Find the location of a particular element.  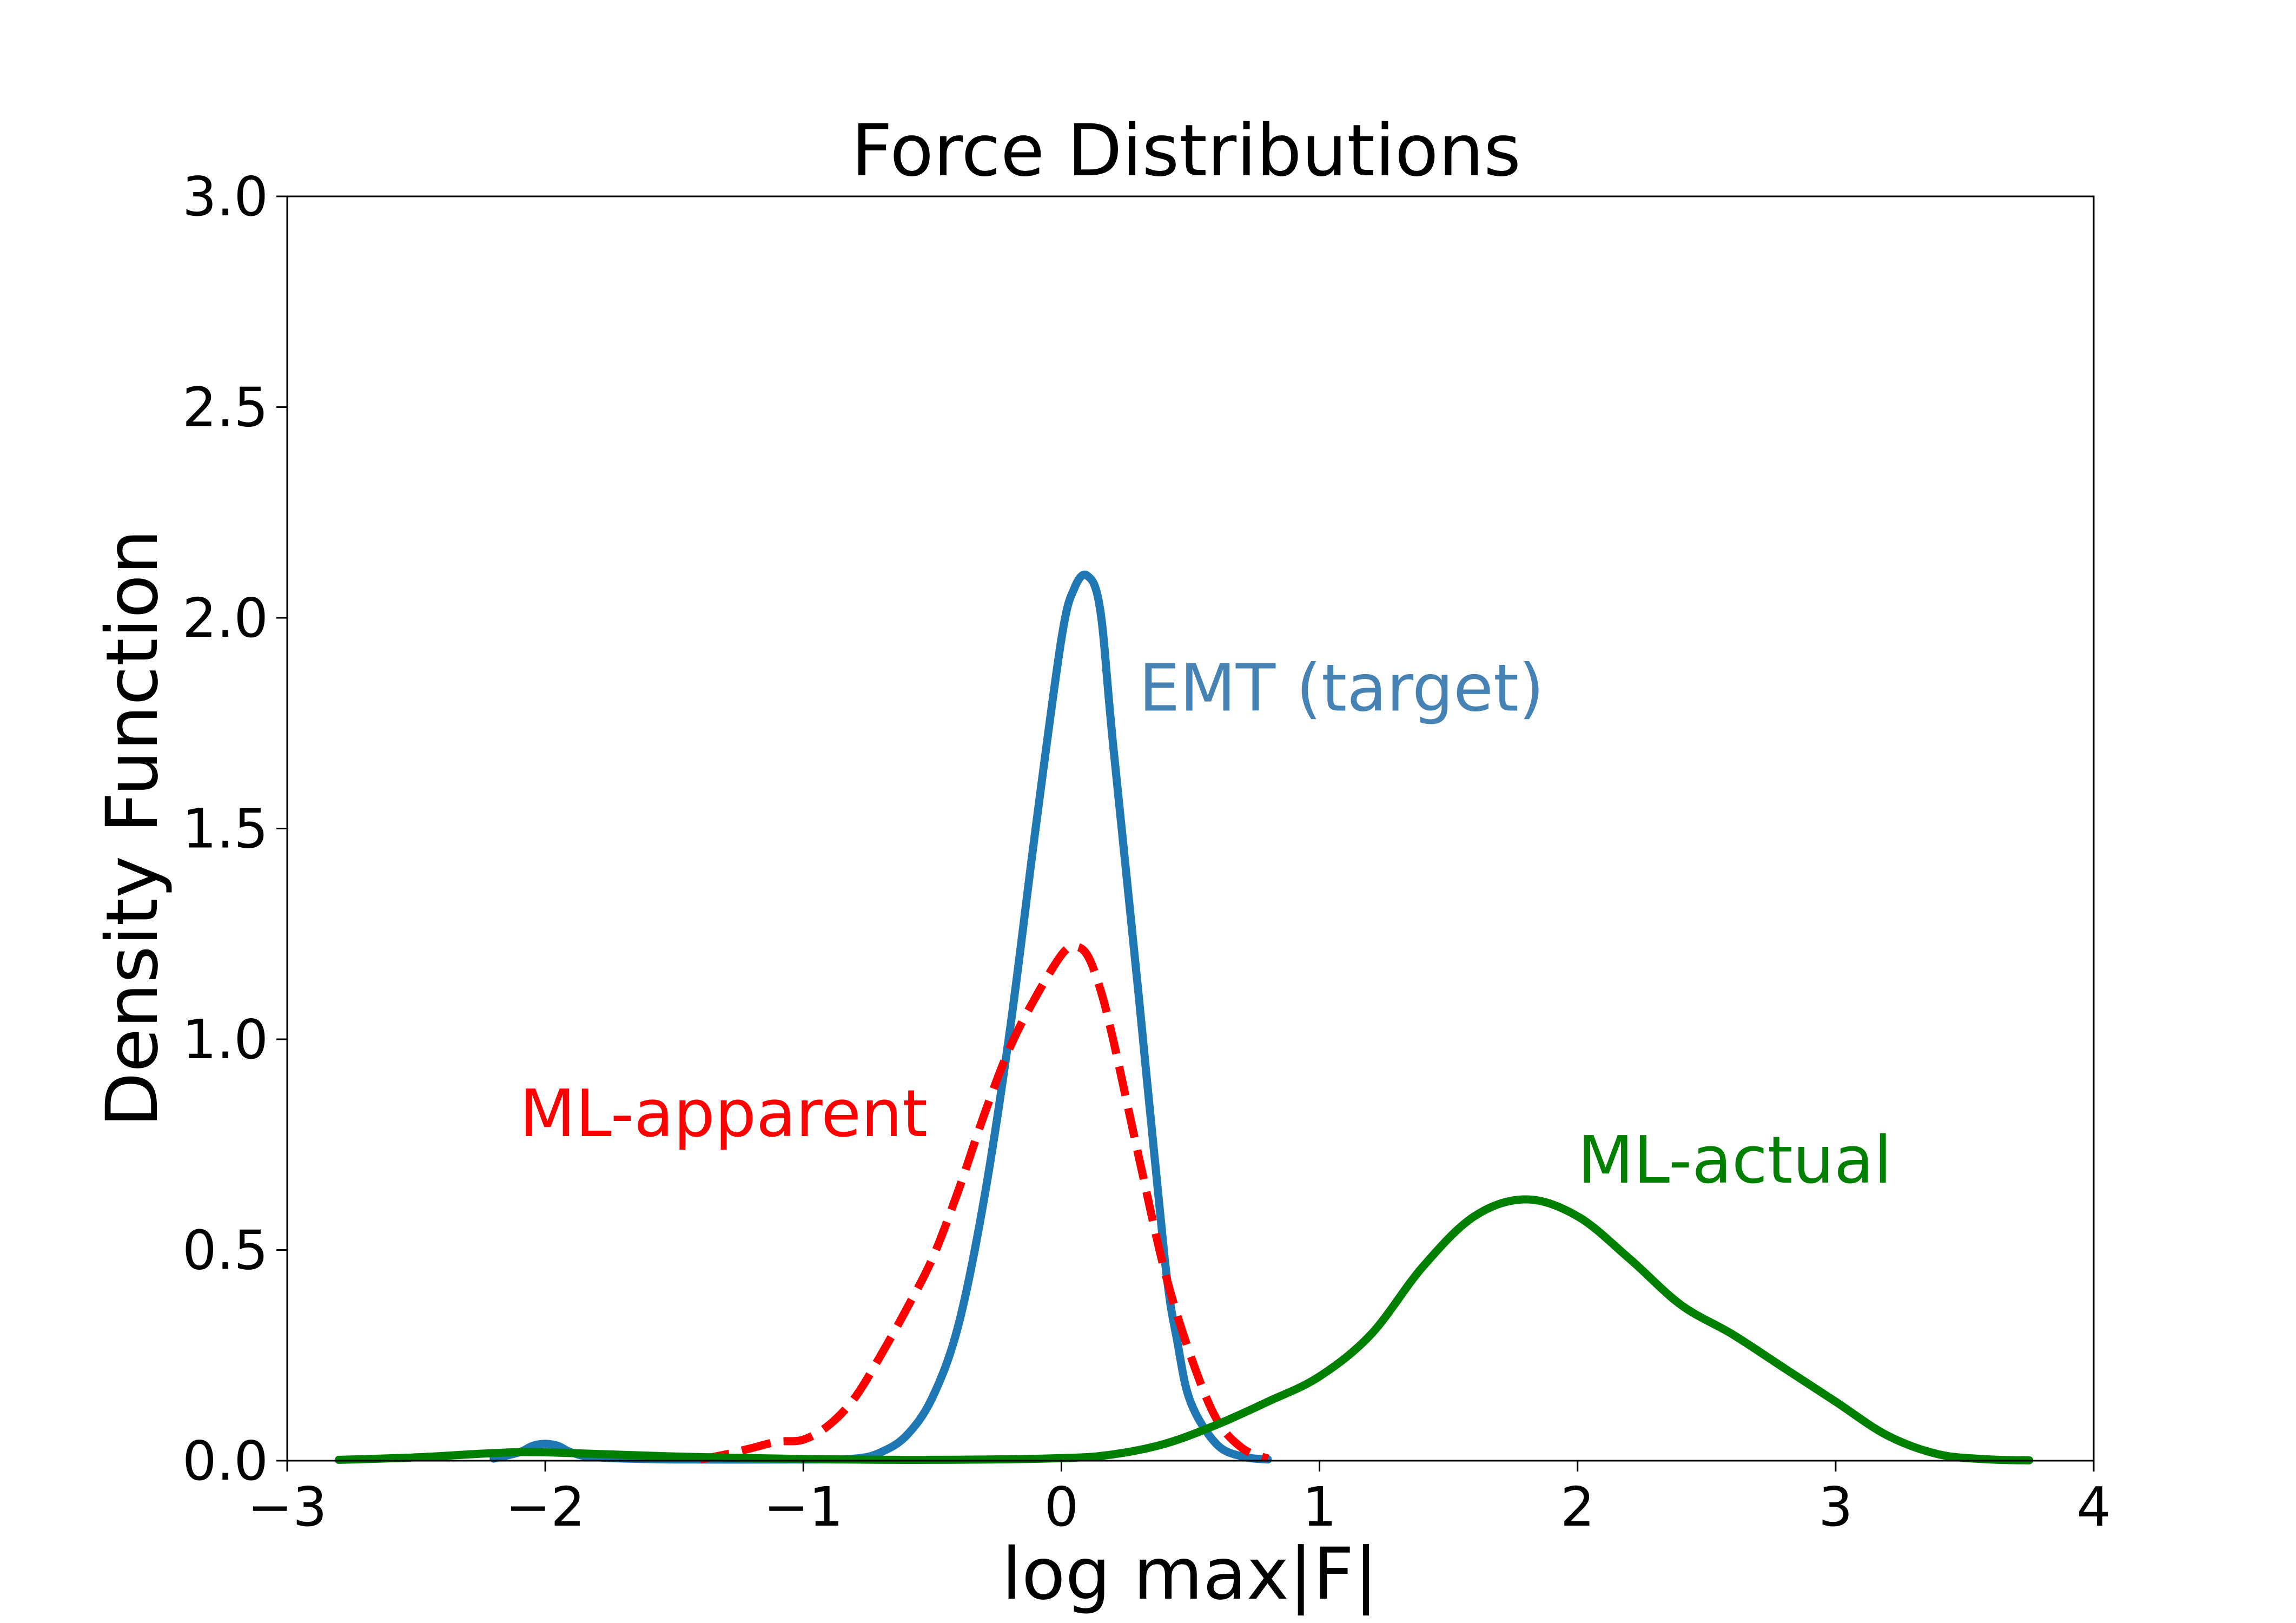

x-tick-label: 2 is located at coordinates (1577, 1507).